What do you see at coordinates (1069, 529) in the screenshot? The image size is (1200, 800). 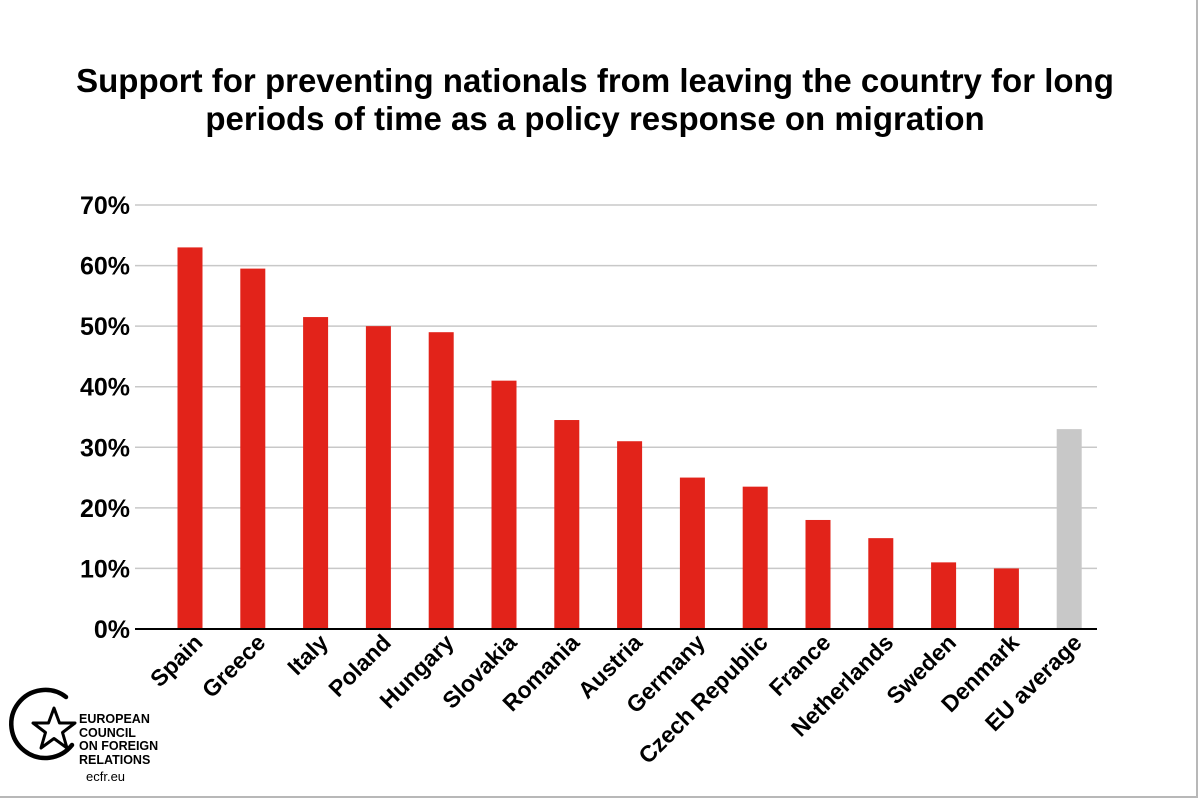 I see `bar-eu-average` at bounding box center [1069, 529].